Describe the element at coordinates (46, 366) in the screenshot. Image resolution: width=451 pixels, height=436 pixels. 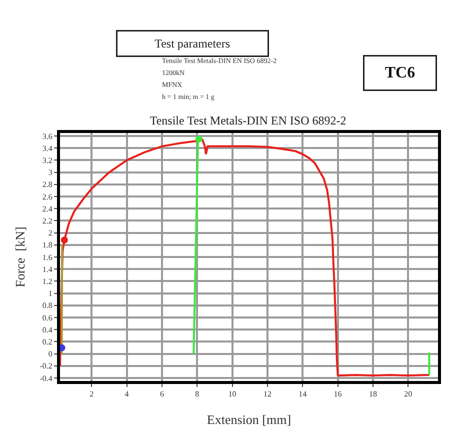
I see `y-tick-label: -0.2` at that location.